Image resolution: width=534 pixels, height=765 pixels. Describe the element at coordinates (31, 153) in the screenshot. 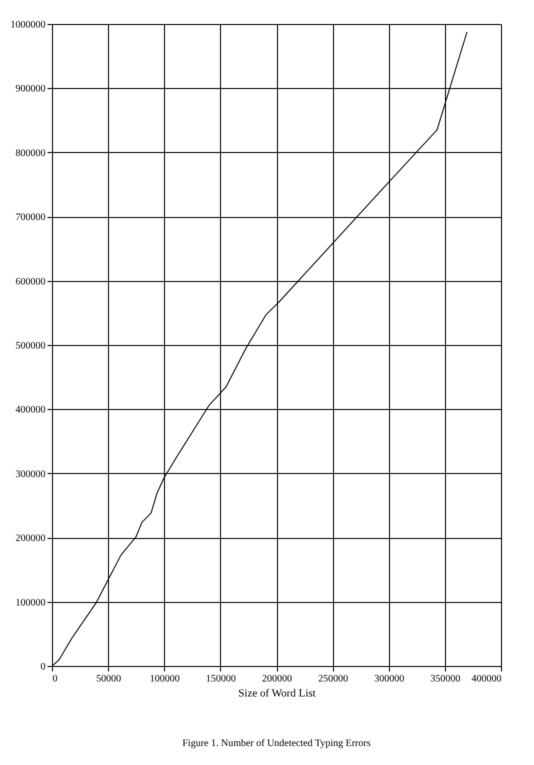

I see `y-tick-label: 800000` at that location.